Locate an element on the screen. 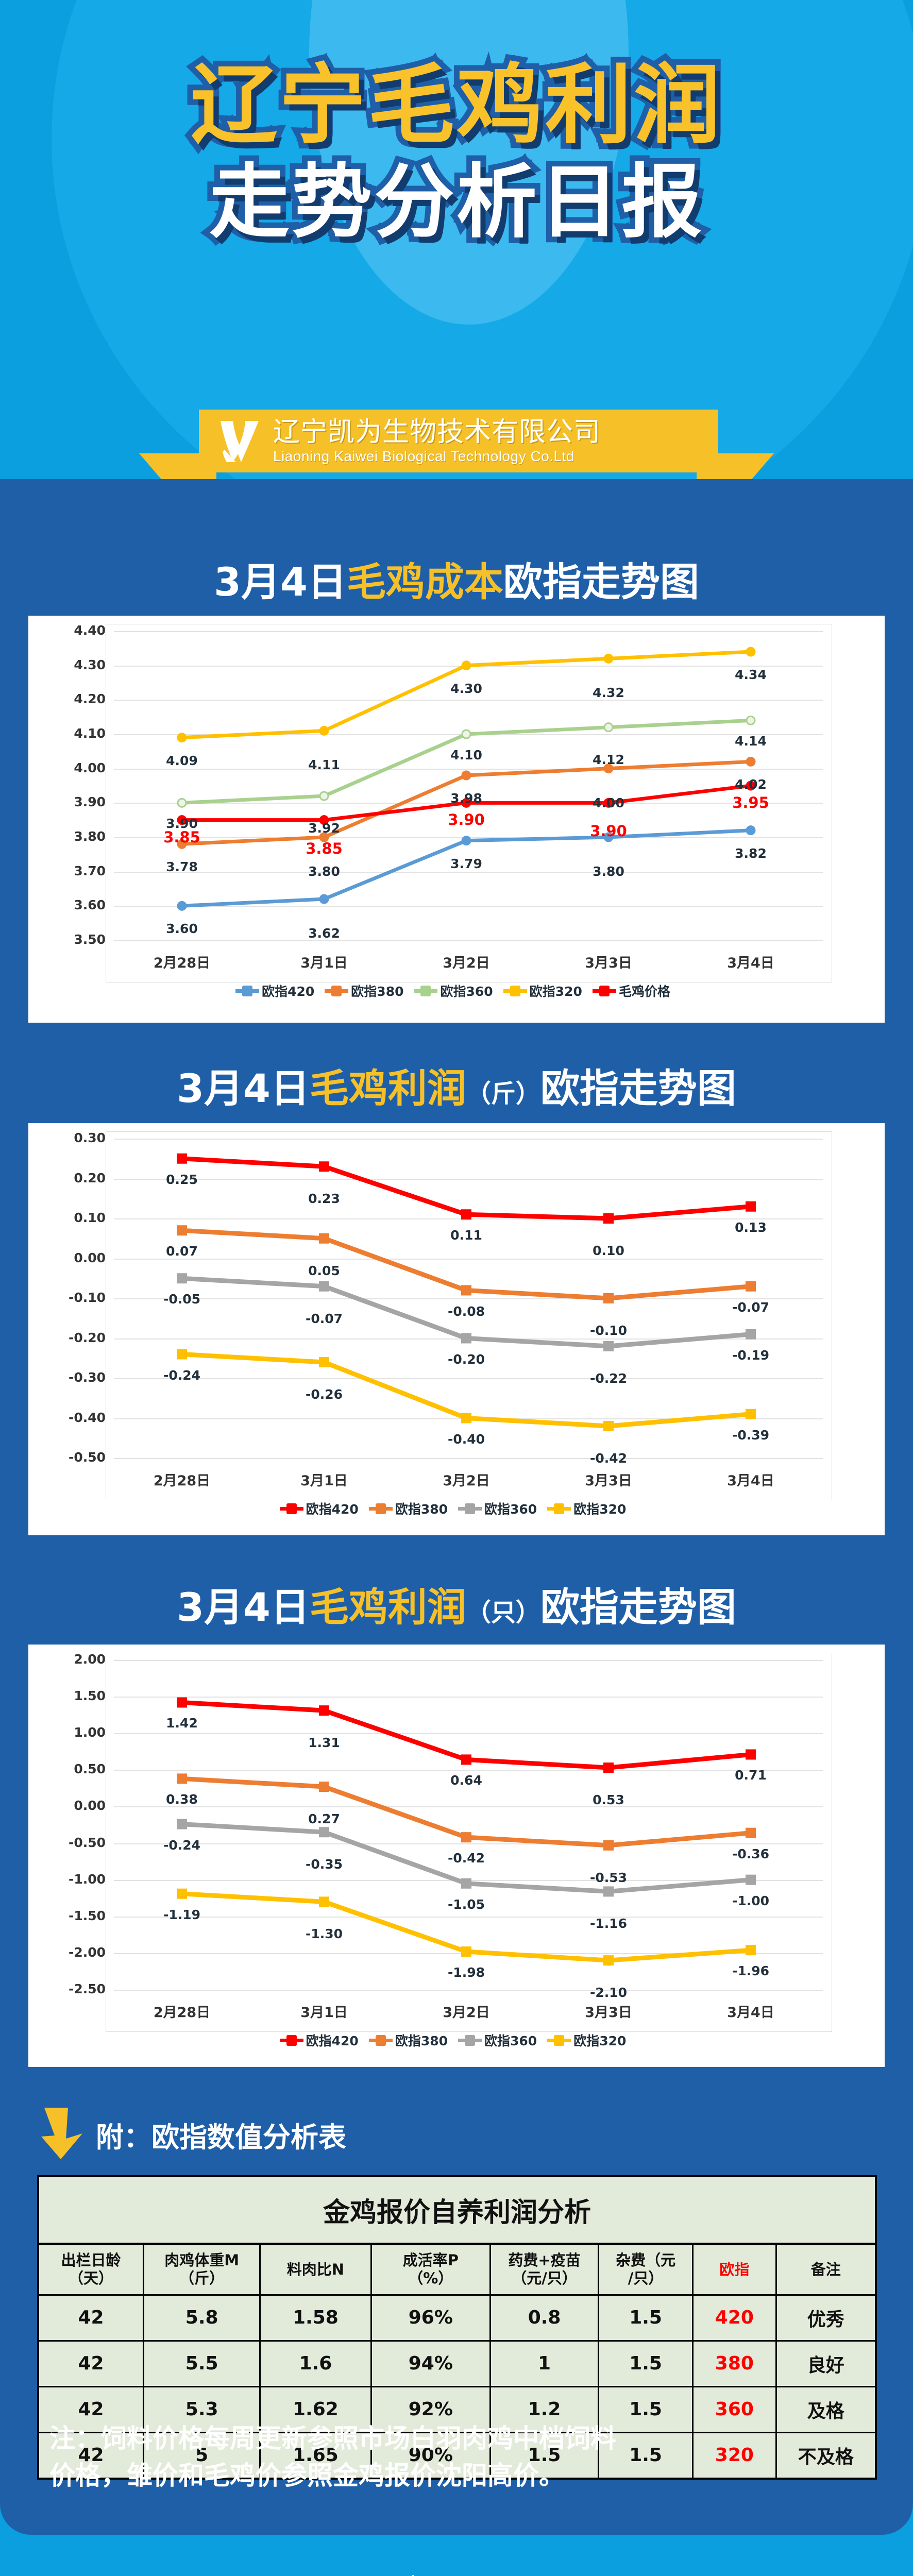 This screenshot has height=2576, width=913. table-cell: 42 is located at coordinates (91, 2409).